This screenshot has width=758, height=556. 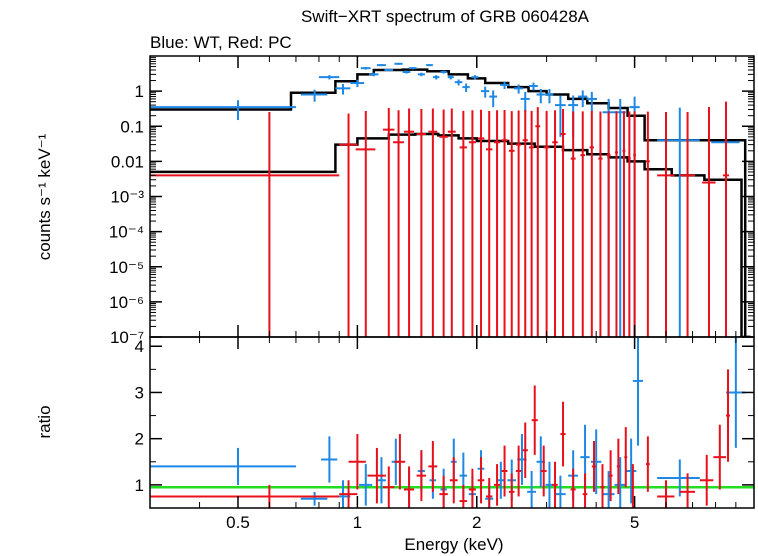 I want to click on y-tick-label: 10⁻⁴, so click(x=126, y=232).